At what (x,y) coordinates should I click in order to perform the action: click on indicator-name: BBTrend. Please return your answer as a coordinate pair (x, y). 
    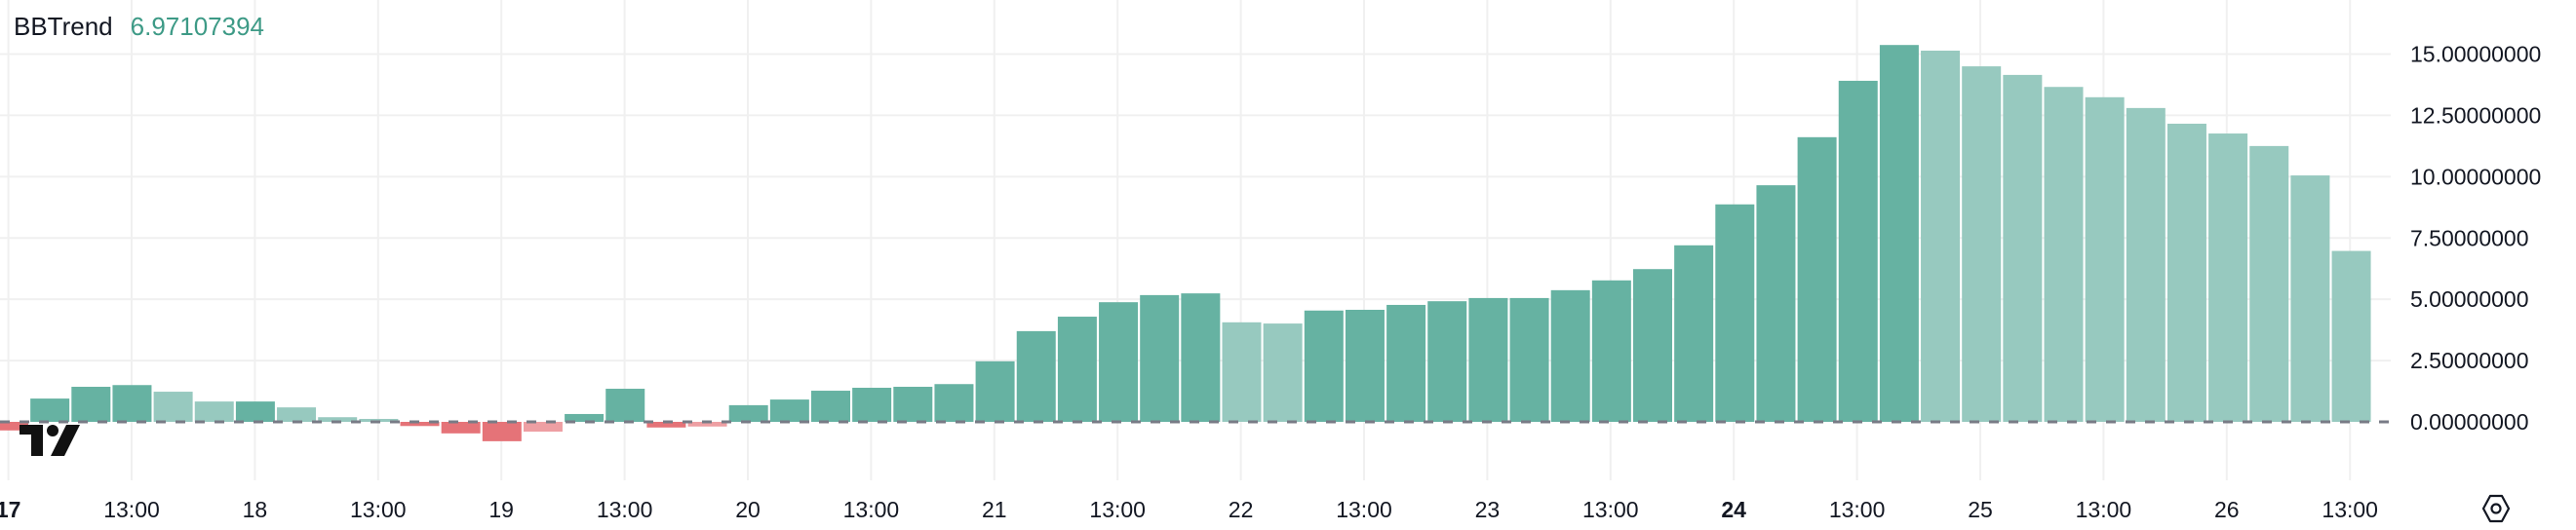
    Looking at the image, I should click on (63, 26).